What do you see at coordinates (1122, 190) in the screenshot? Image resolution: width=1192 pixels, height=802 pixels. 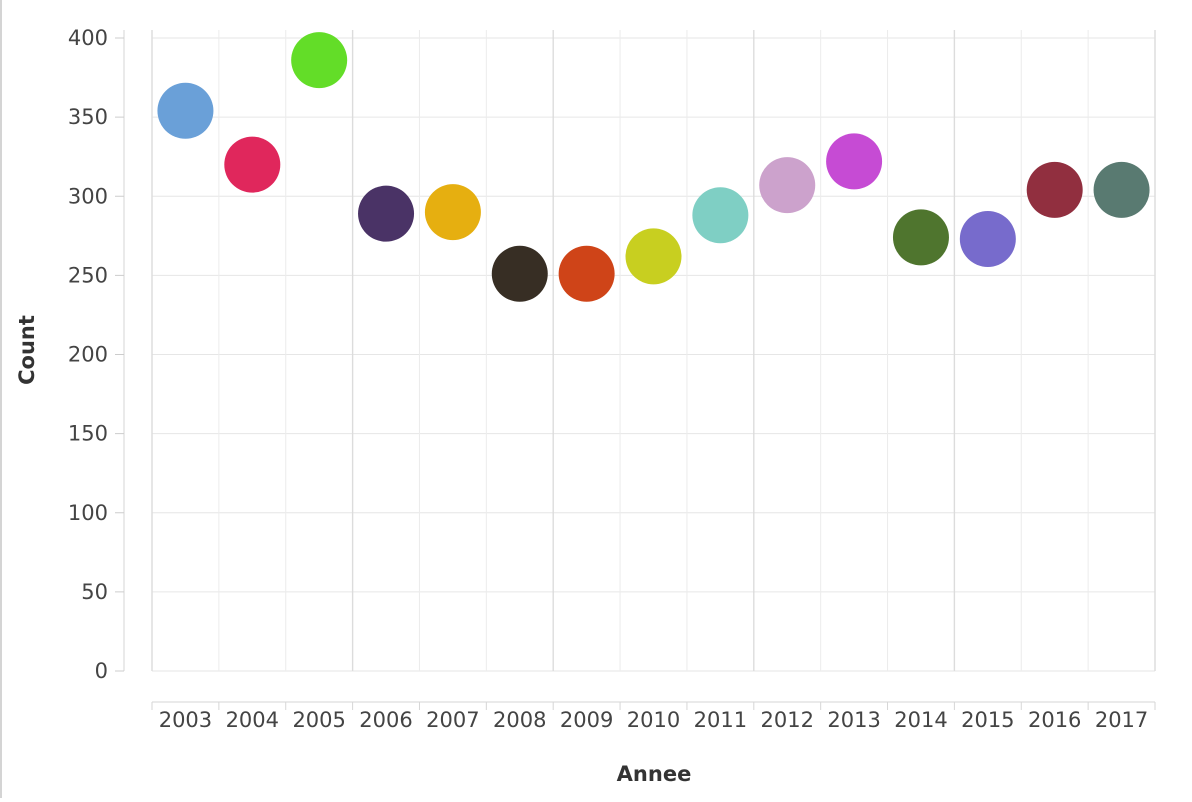 I see `data-point-2017` at bounding box center [1122, 190].